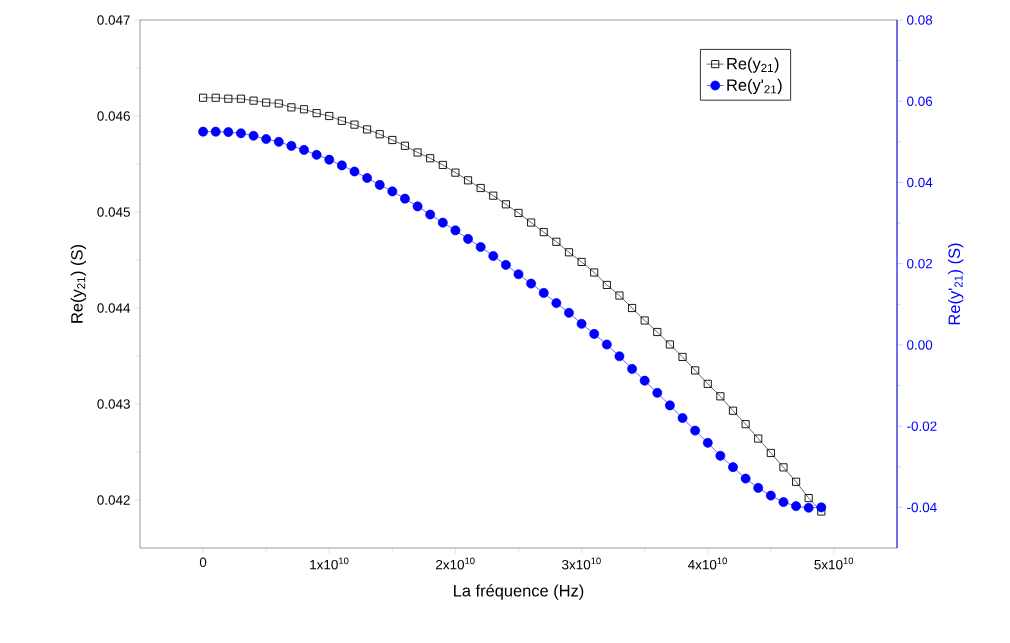  Describe the element at coordinates (920, 263) in the screenshot. I see `y2-tick-label: 0.02` at that location.